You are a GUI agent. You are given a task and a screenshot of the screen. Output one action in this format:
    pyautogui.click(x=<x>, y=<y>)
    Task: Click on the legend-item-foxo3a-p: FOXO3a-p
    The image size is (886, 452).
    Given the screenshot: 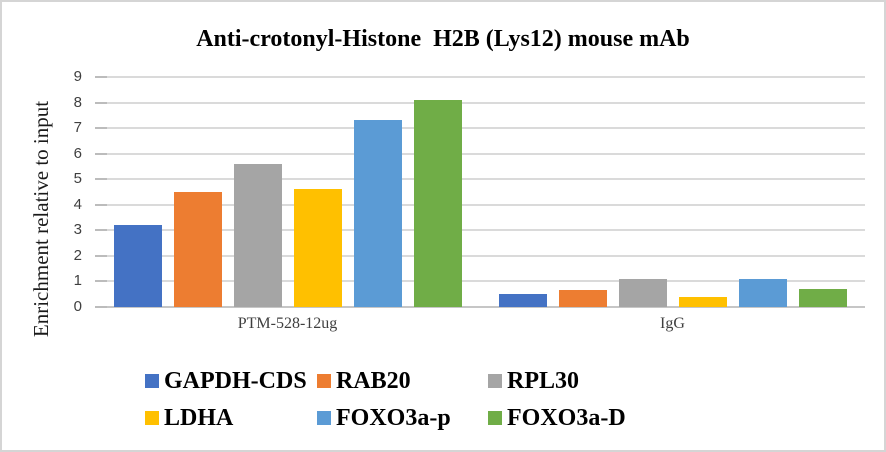 What is the action you would take?
    pyautogui.click(x=384, y=418)
    